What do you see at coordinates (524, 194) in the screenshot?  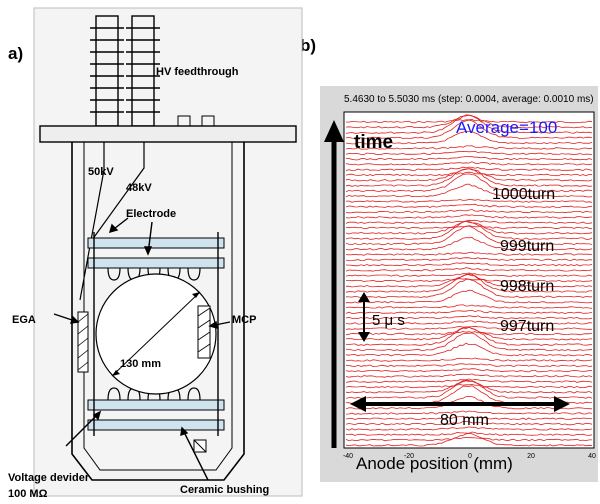 I see `turn-label-1000: 1000turn` at bounding box center [524, 194].